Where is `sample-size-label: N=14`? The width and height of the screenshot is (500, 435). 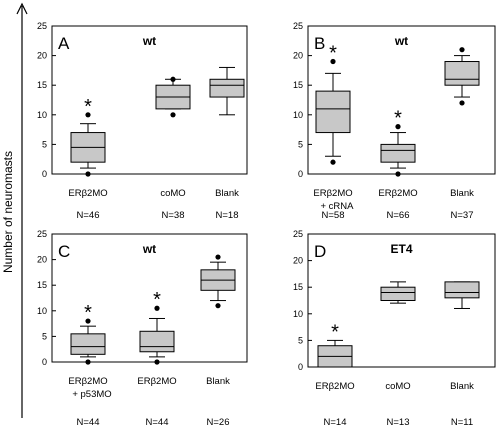
sample-size-label: N=14 is located at coordinates (335, 422).